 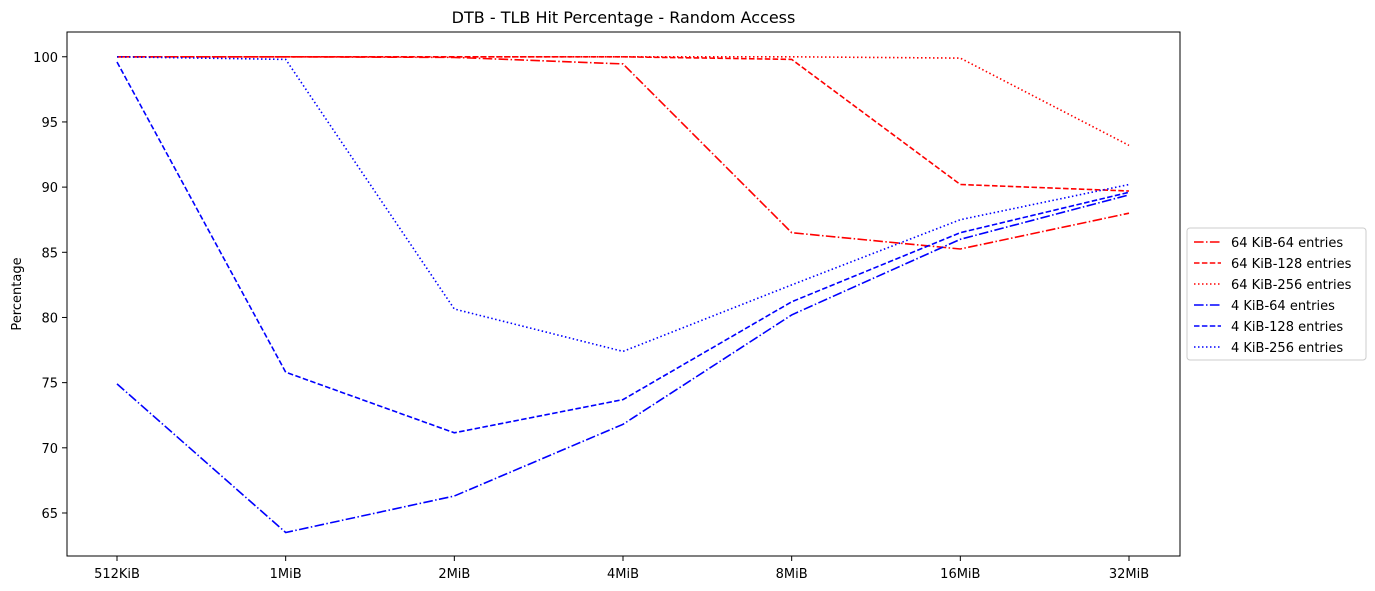 What do you see at coordinates (1291, 264) in the screenshot?
I see `legend-entry-label: 64 KiB-128 entries` at bounding box center [1291, 264].